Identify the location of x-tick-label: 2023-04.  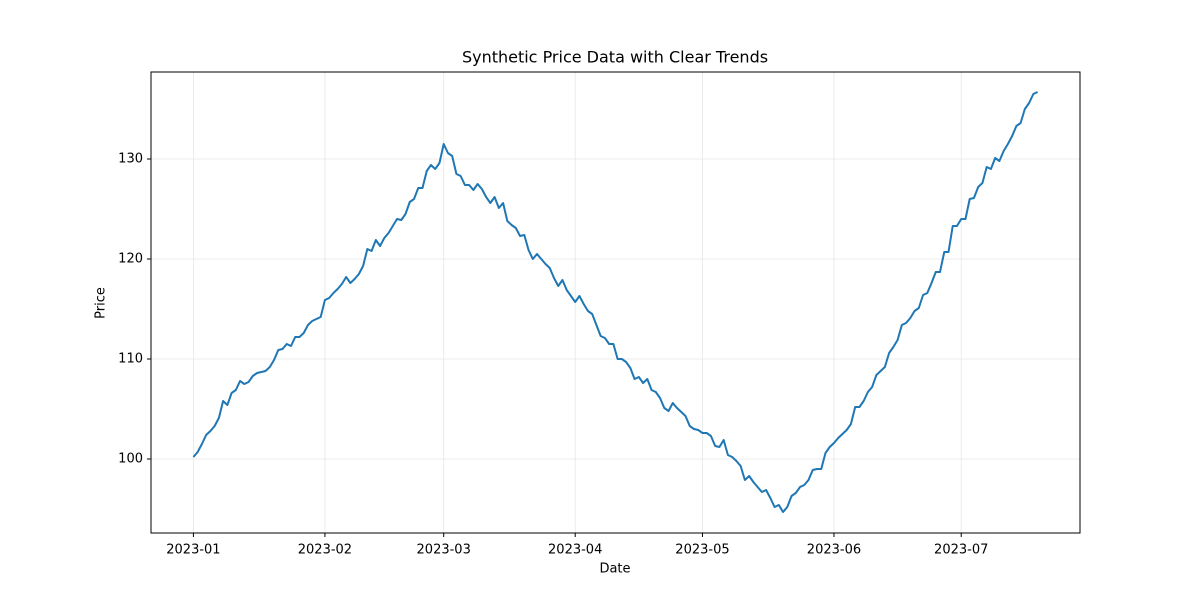
(575, 550).